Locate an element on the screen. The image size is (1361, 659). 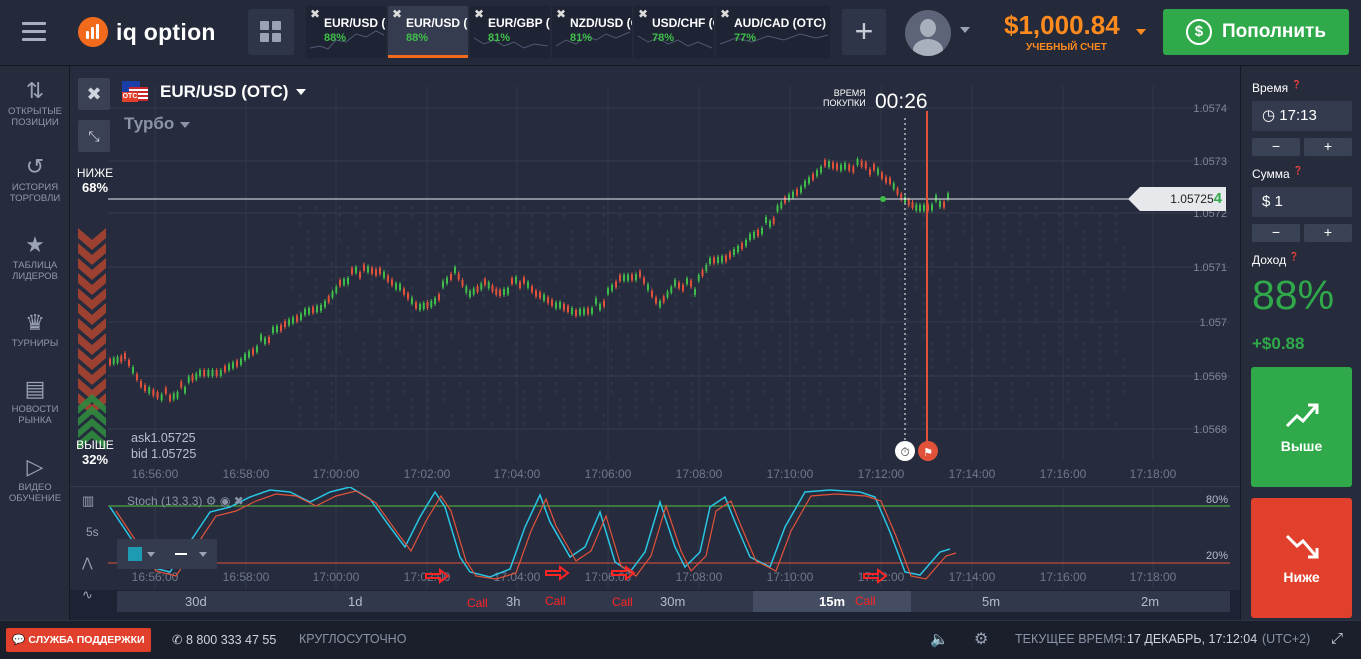
asset-tab: ✖ AUD/CAD (OTC) 77% is located at coordinates (773, 32).